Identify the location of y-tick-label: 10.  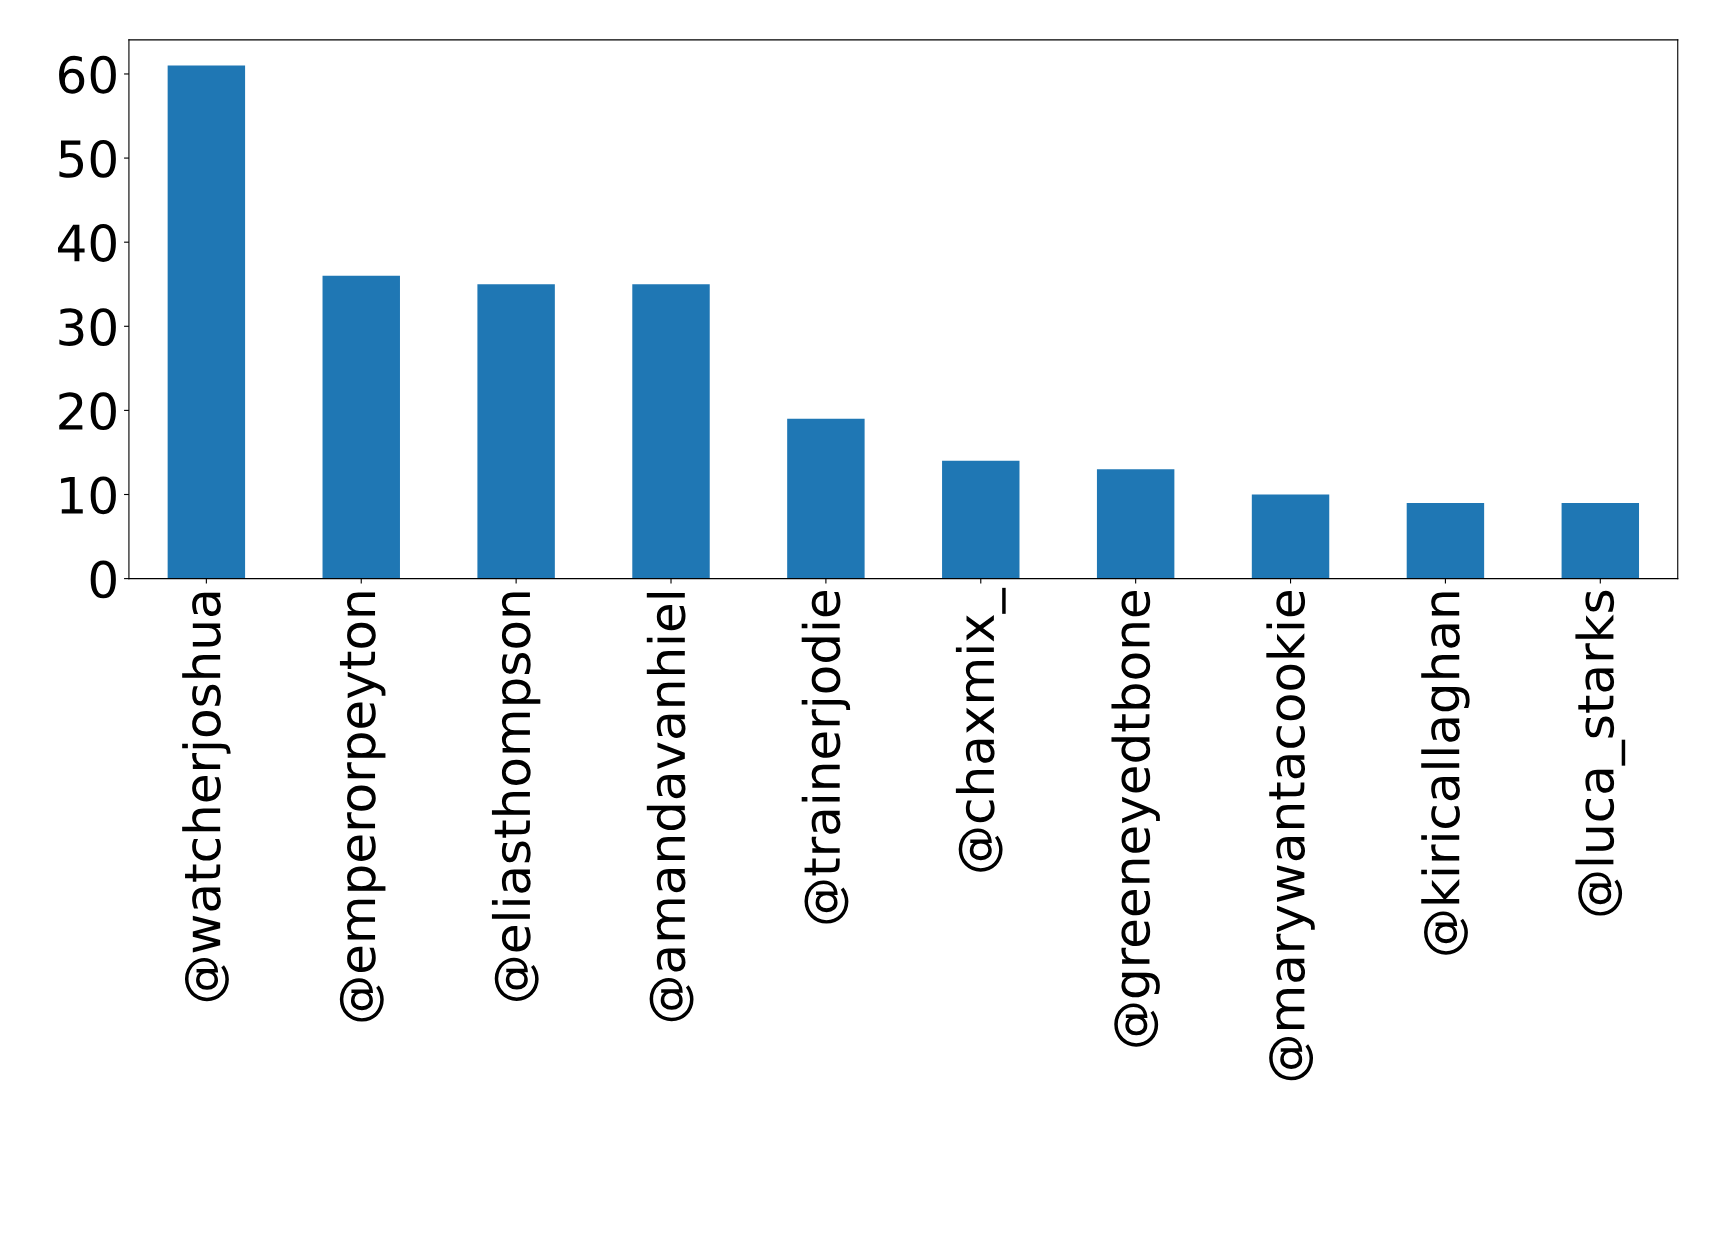
(88, 495).